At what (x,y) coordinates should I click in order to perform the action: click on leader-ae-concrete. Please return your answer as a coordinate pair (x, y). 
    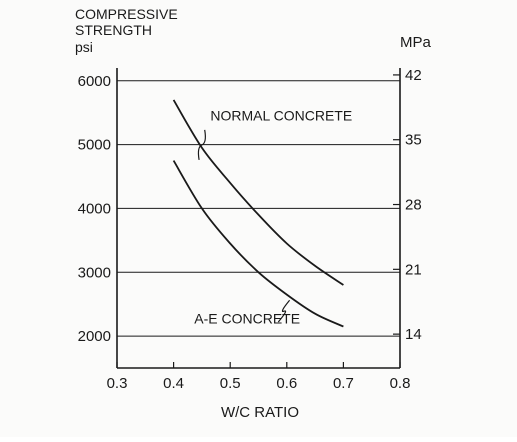
    Looking at the image, I should click on (284, 311).